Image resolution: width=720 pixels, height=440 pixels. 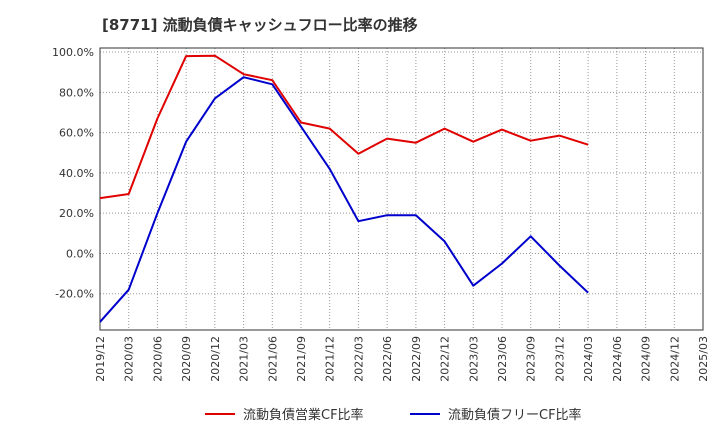 What do you see at coordinates (129, 359) in the screenshot?
I see `x-tick-label: 2020/03` at bounding box center [129, 359].